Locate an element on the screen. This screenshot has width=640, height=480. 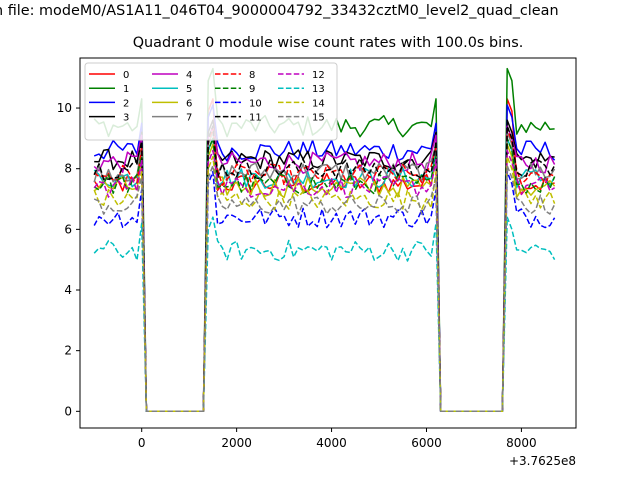
legend-label-11: 11 is located at coordinates (255, 118).